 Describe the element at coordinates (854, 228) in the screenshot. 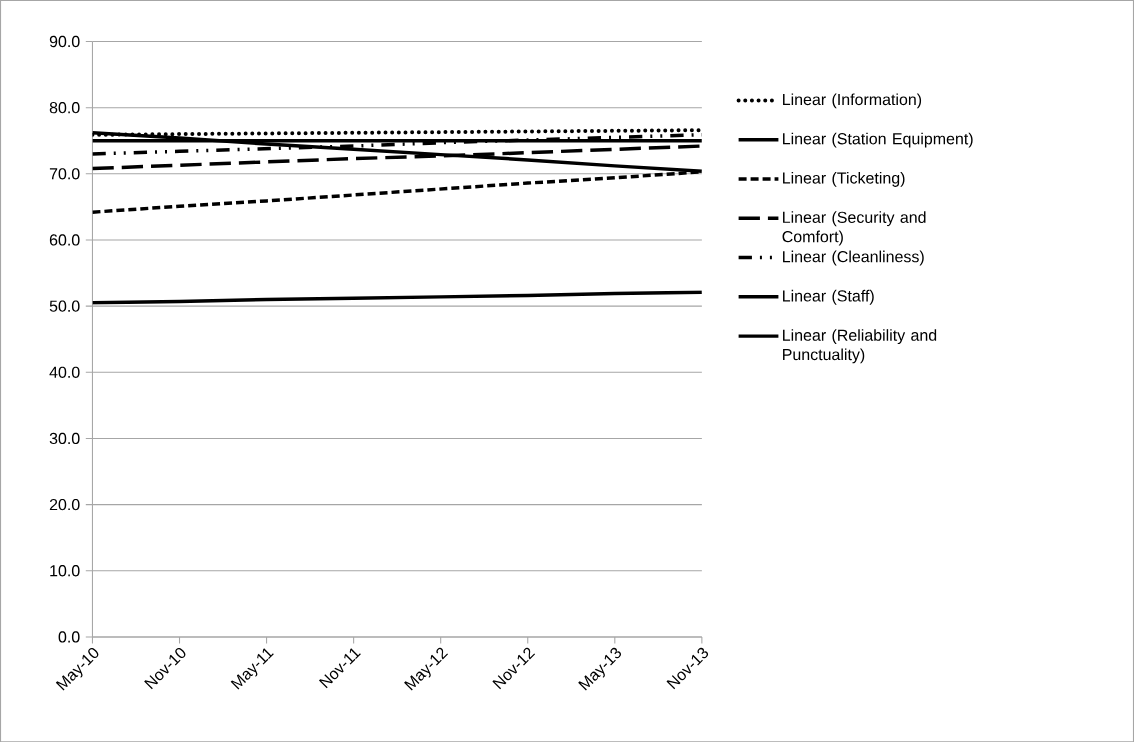

I see `legend-label: Linear (Security and Comfort)` at that location.